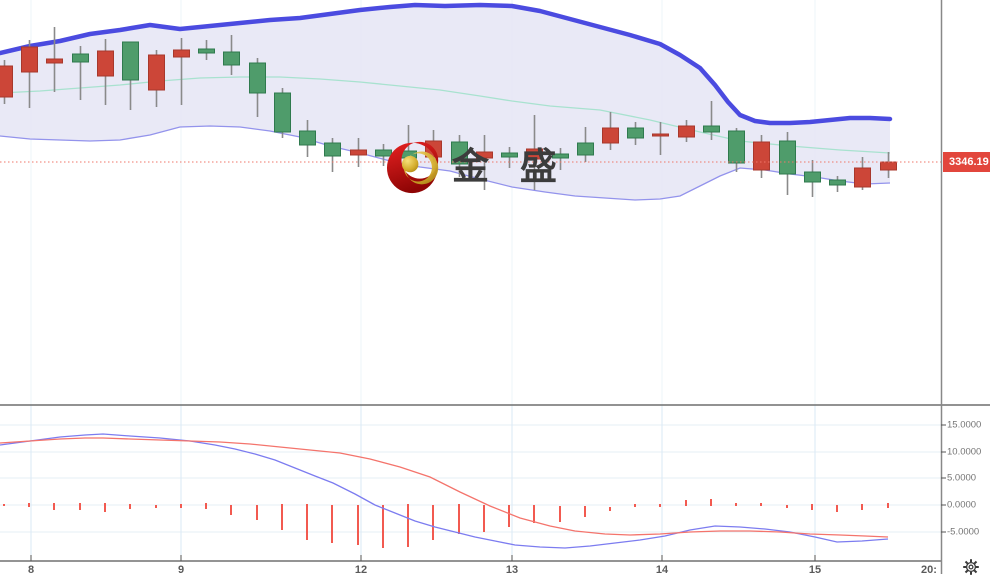  Describe the element at coordinates (31, 570) in the screenshot. I see `x-axis-label: 8` at that location.